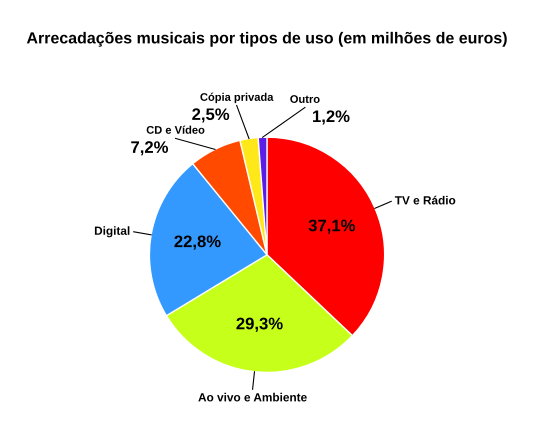 The height and width of the screenshot is (434, 534). Describe the element at coordinates (149, 148) in the screenshot. I see `data-label: 7,2%` at that location.